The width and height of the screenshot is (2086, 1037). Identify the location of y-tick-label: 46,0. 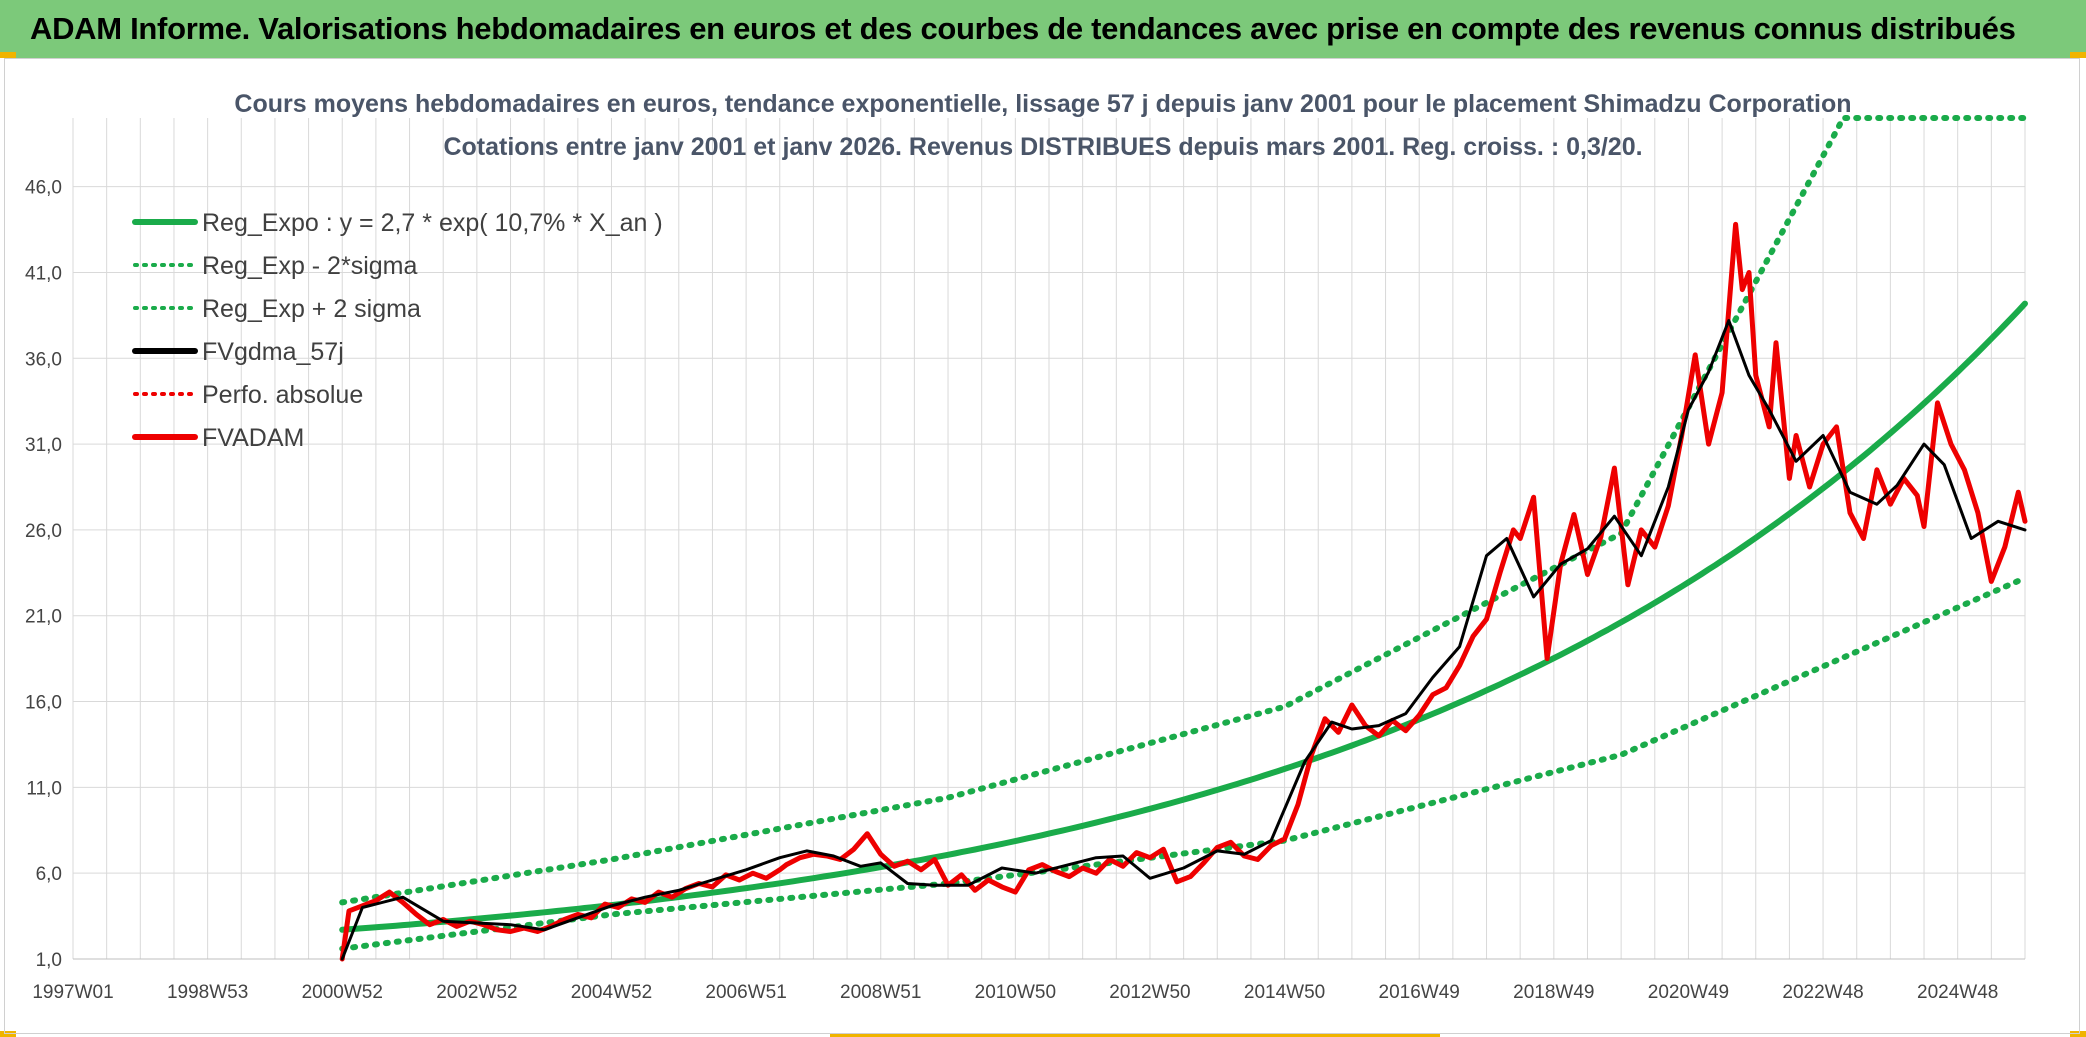
(43, 188).